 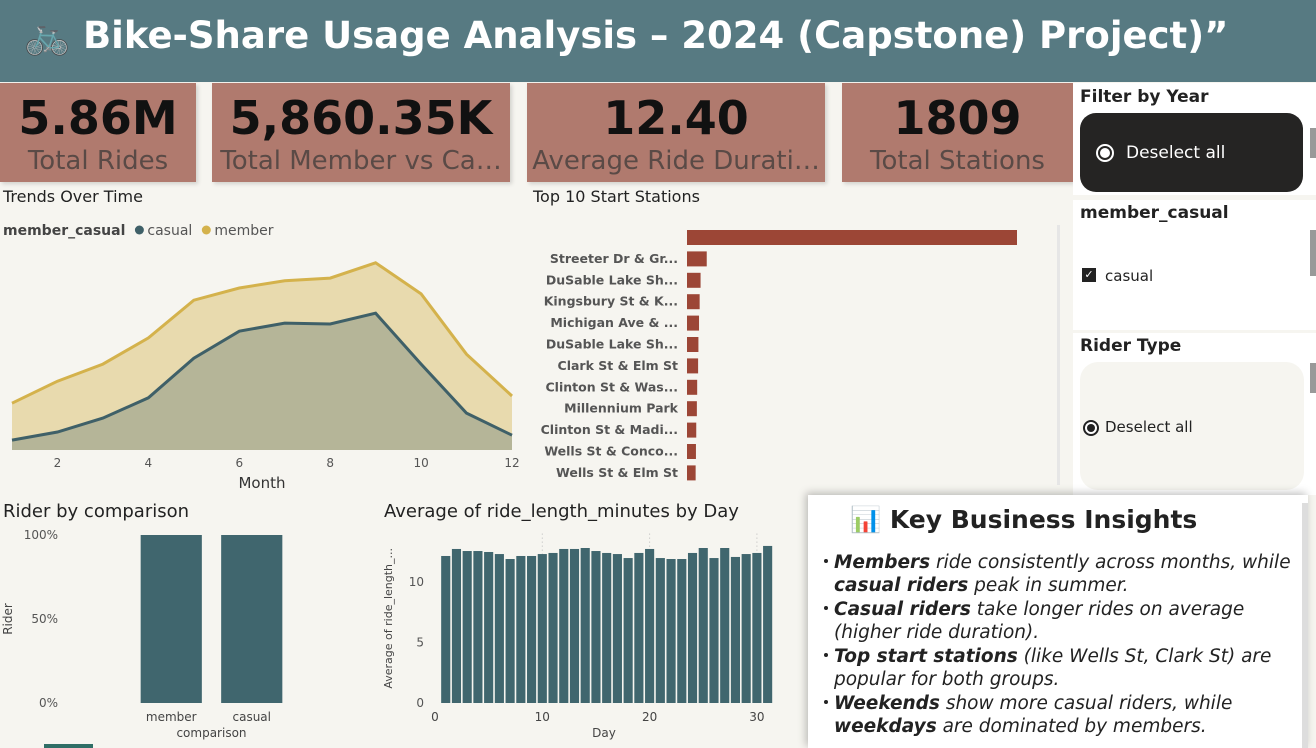 I want to click on slicer-box: Deselect all, so click(x=1192, y=426).